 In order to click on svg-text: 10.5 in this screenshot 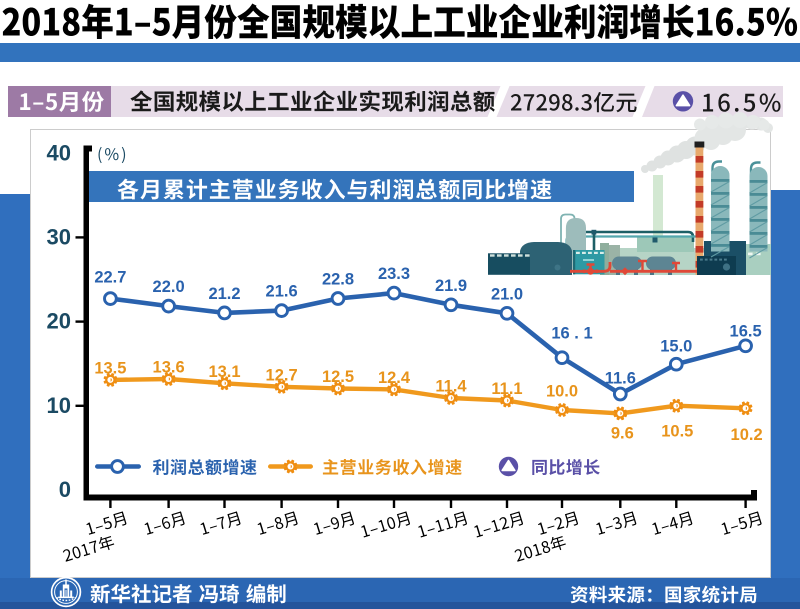, I will do `click(677, 432)`.